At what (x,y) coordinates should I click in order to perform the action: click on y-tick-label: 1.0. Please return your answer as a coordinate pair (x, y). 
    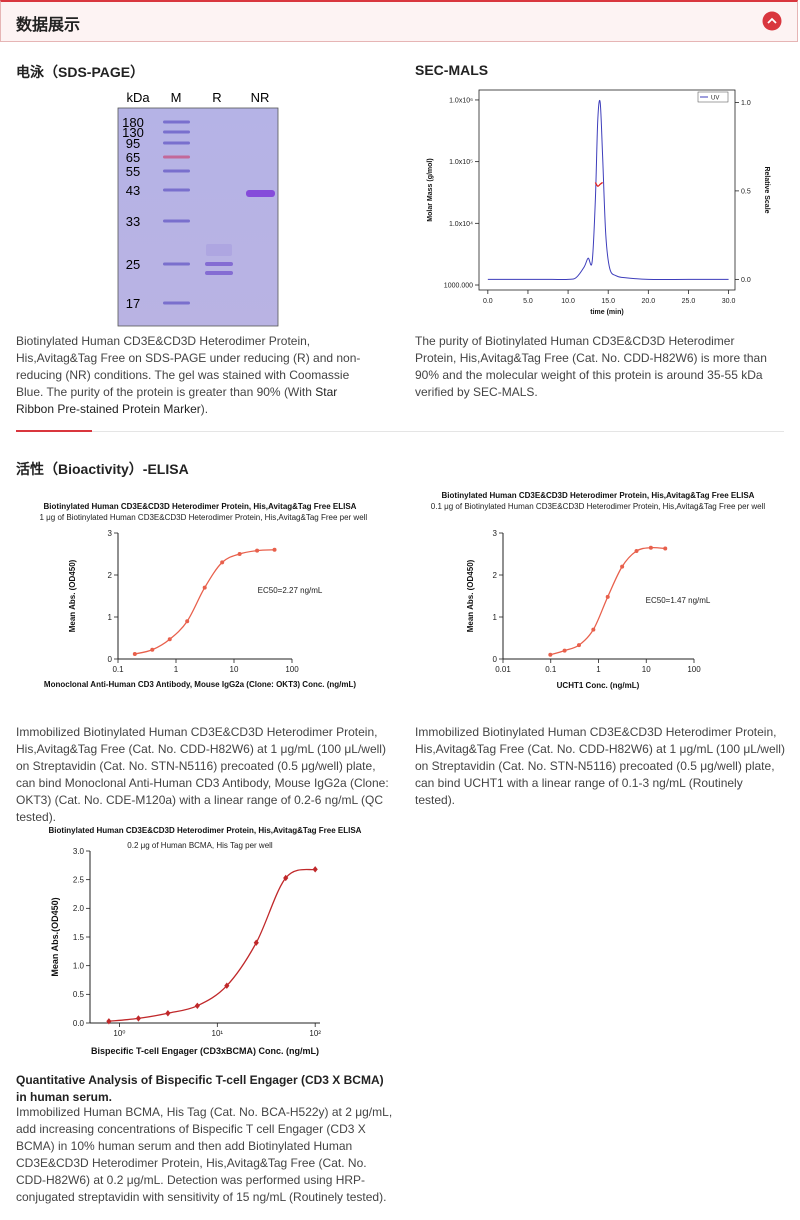
    Looking at the image, I should click on (79, 965).